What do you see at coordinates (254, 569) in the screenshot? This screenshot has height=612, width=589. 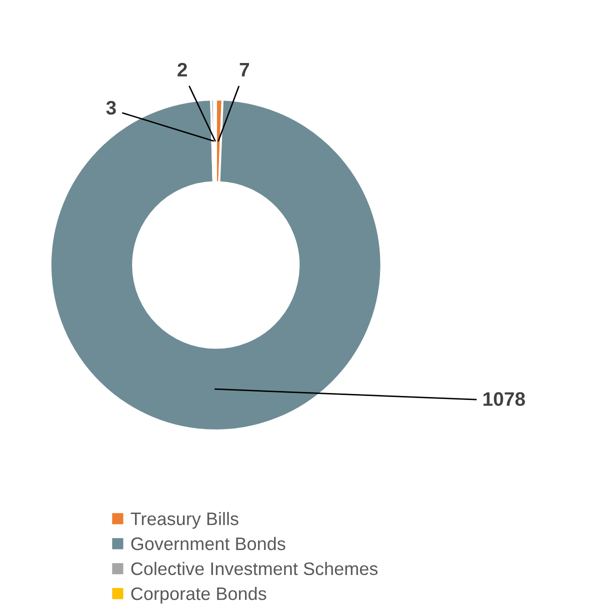 I see `legend-label: Colective Investment Schemes` at bounding box center [254, 569].